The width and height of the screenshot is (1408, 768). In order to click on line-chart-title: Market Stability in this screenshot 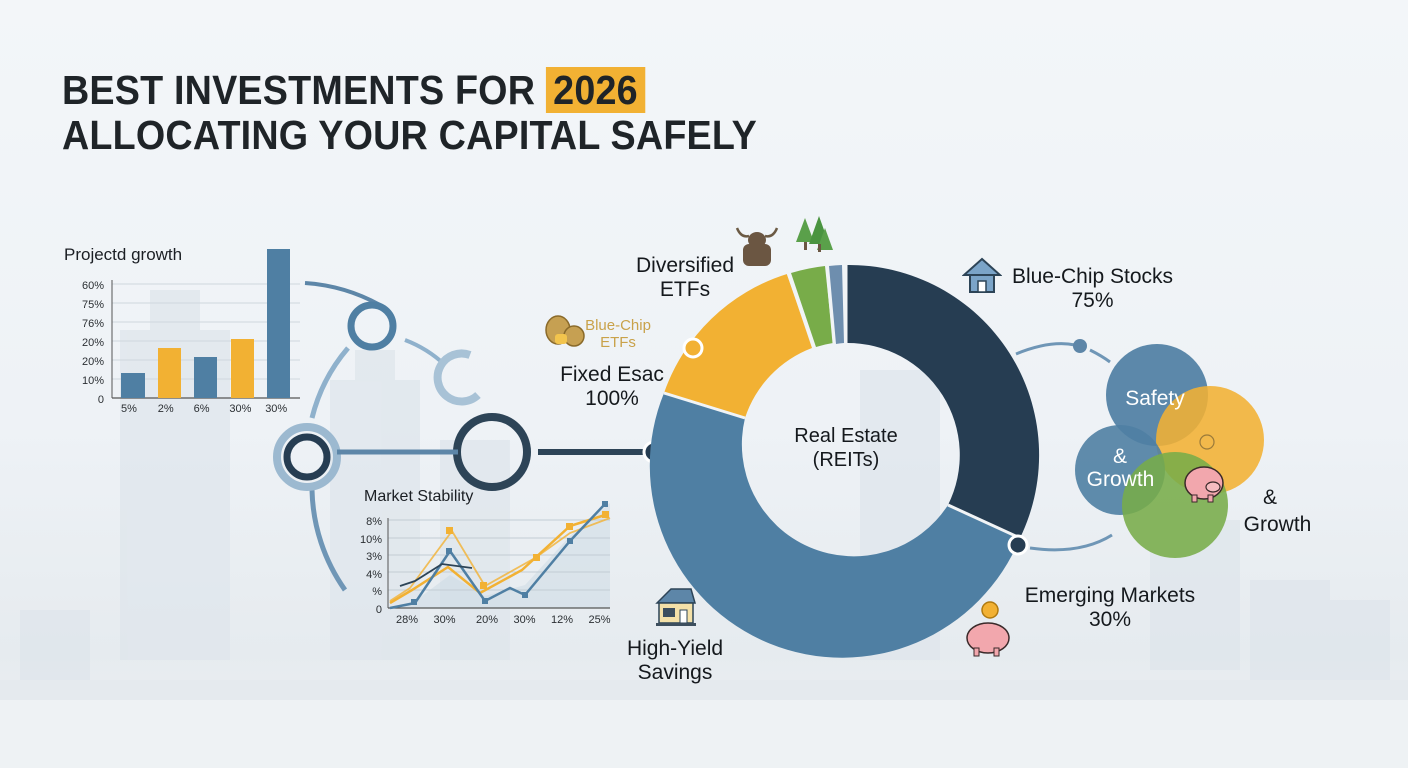, I will do `click(419, 496)`.